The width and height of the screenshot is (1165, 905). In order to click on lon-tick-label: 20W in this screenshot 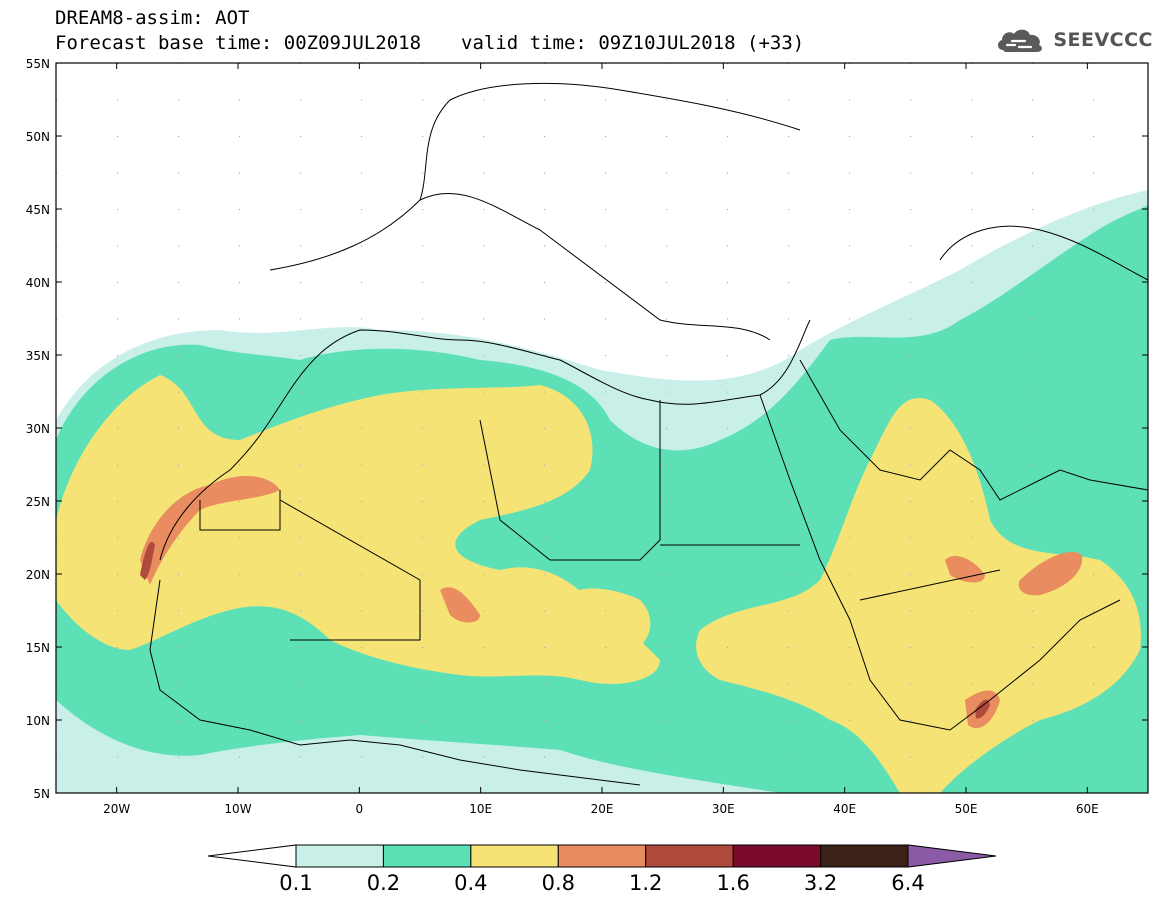, I will do `click(116, 809)`.